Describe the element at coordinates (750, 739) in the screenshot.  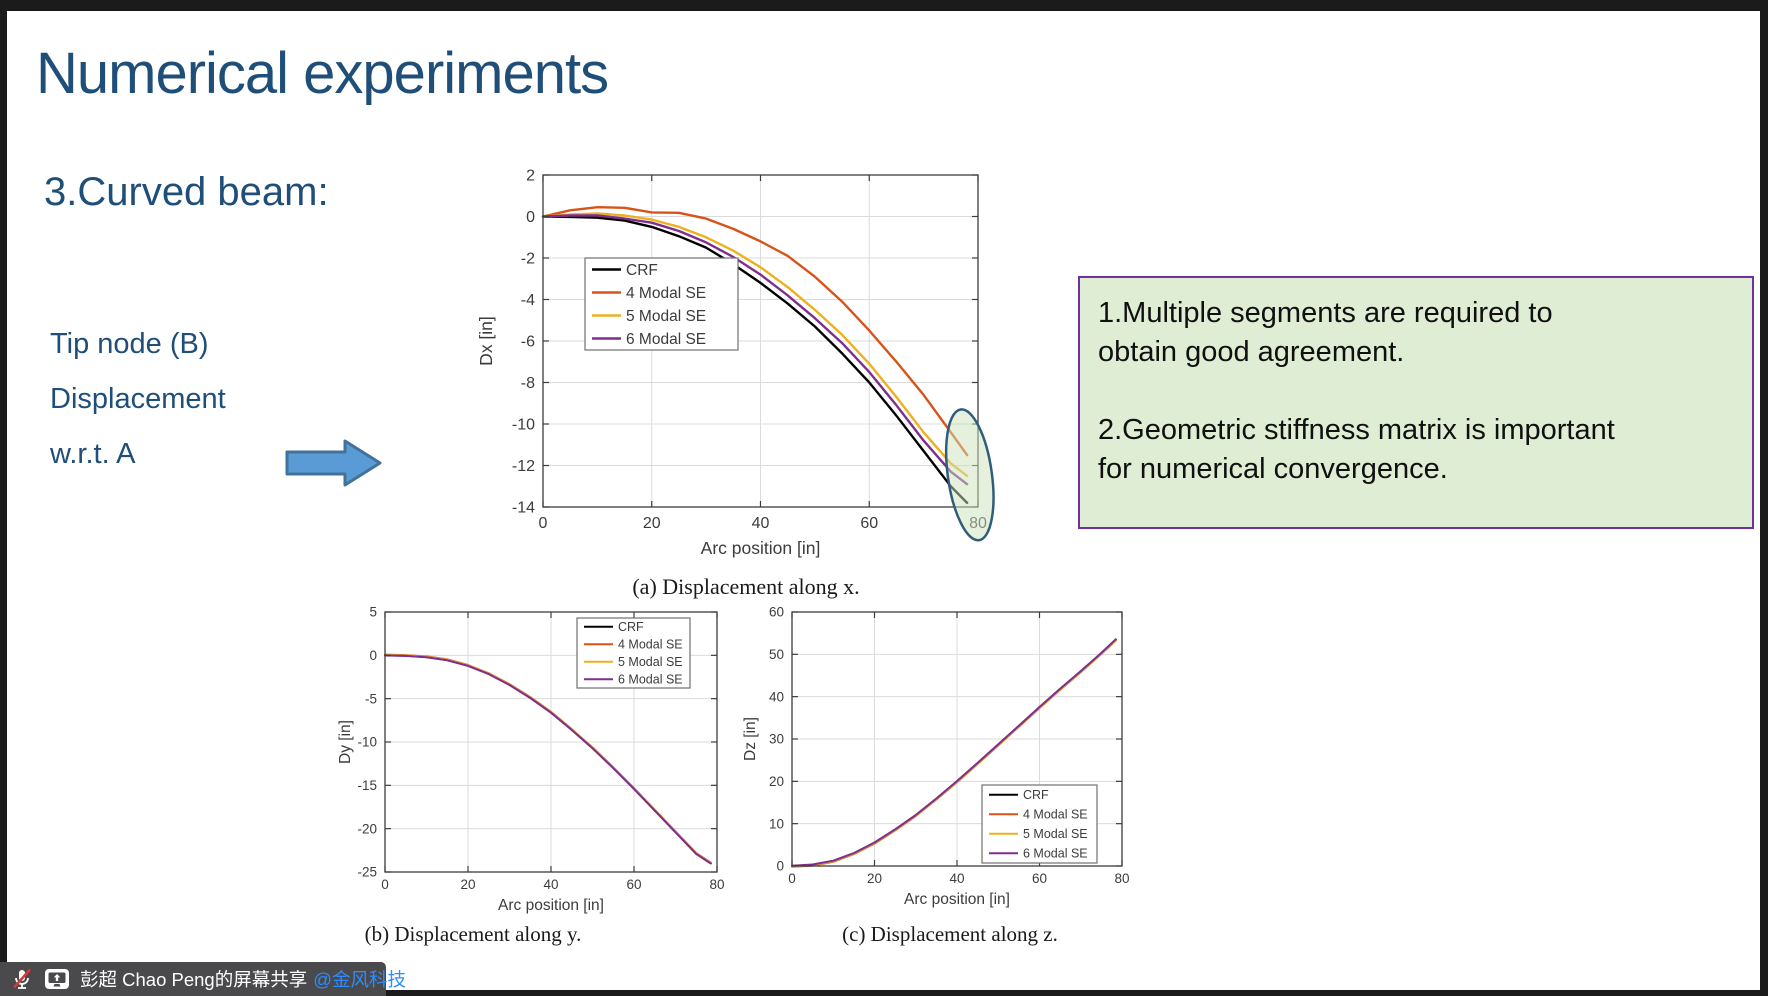
I see `svg-text: Dz [in]` at that location.